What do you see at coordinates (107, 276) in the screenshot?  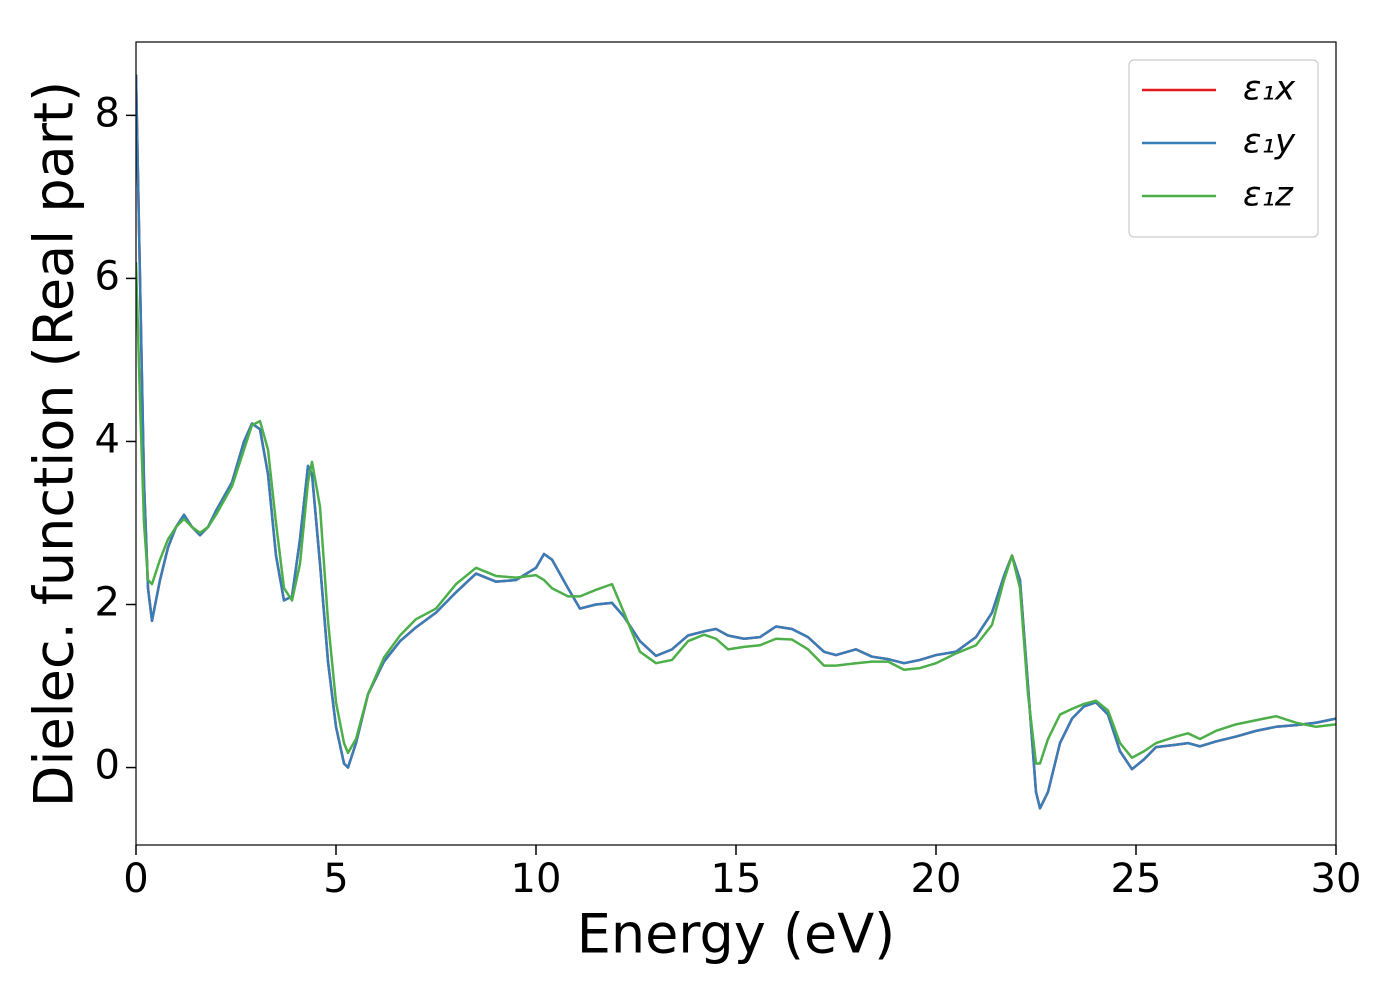 I see `y-tick-label: 6` at bounding box center [107, 276].